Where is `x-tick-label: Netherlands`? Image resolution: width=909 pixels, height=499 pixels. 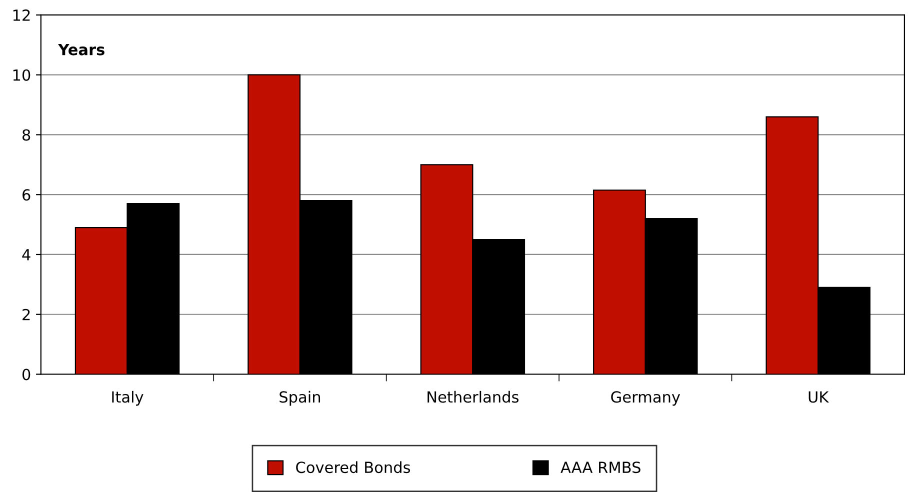 x-tick-label: Netherlands is located at coordinates (473, 396).